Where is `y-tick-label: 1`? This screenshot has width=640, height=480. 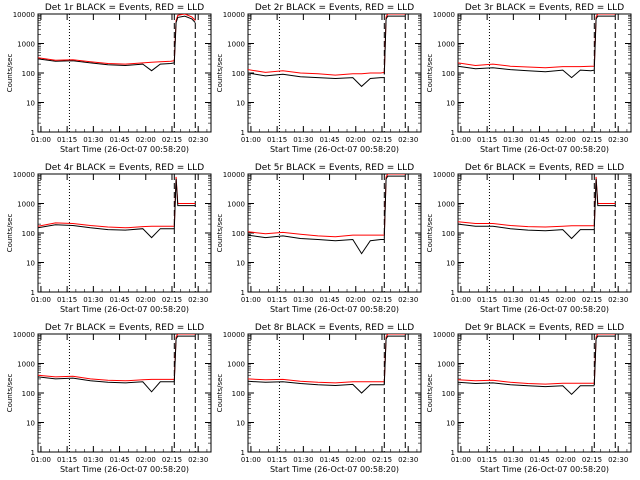
y-tick-label: 1 is located at coordinates (453, 133).